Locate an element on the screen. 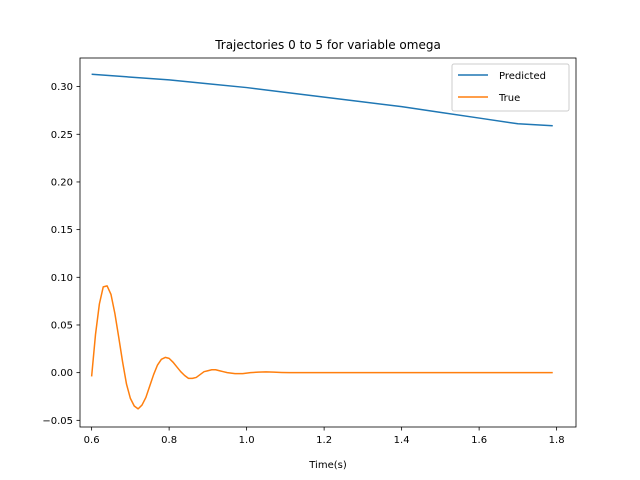 The image size is (640, 480). y-tick-label: 0.30 is located at coordinates (62, 87).